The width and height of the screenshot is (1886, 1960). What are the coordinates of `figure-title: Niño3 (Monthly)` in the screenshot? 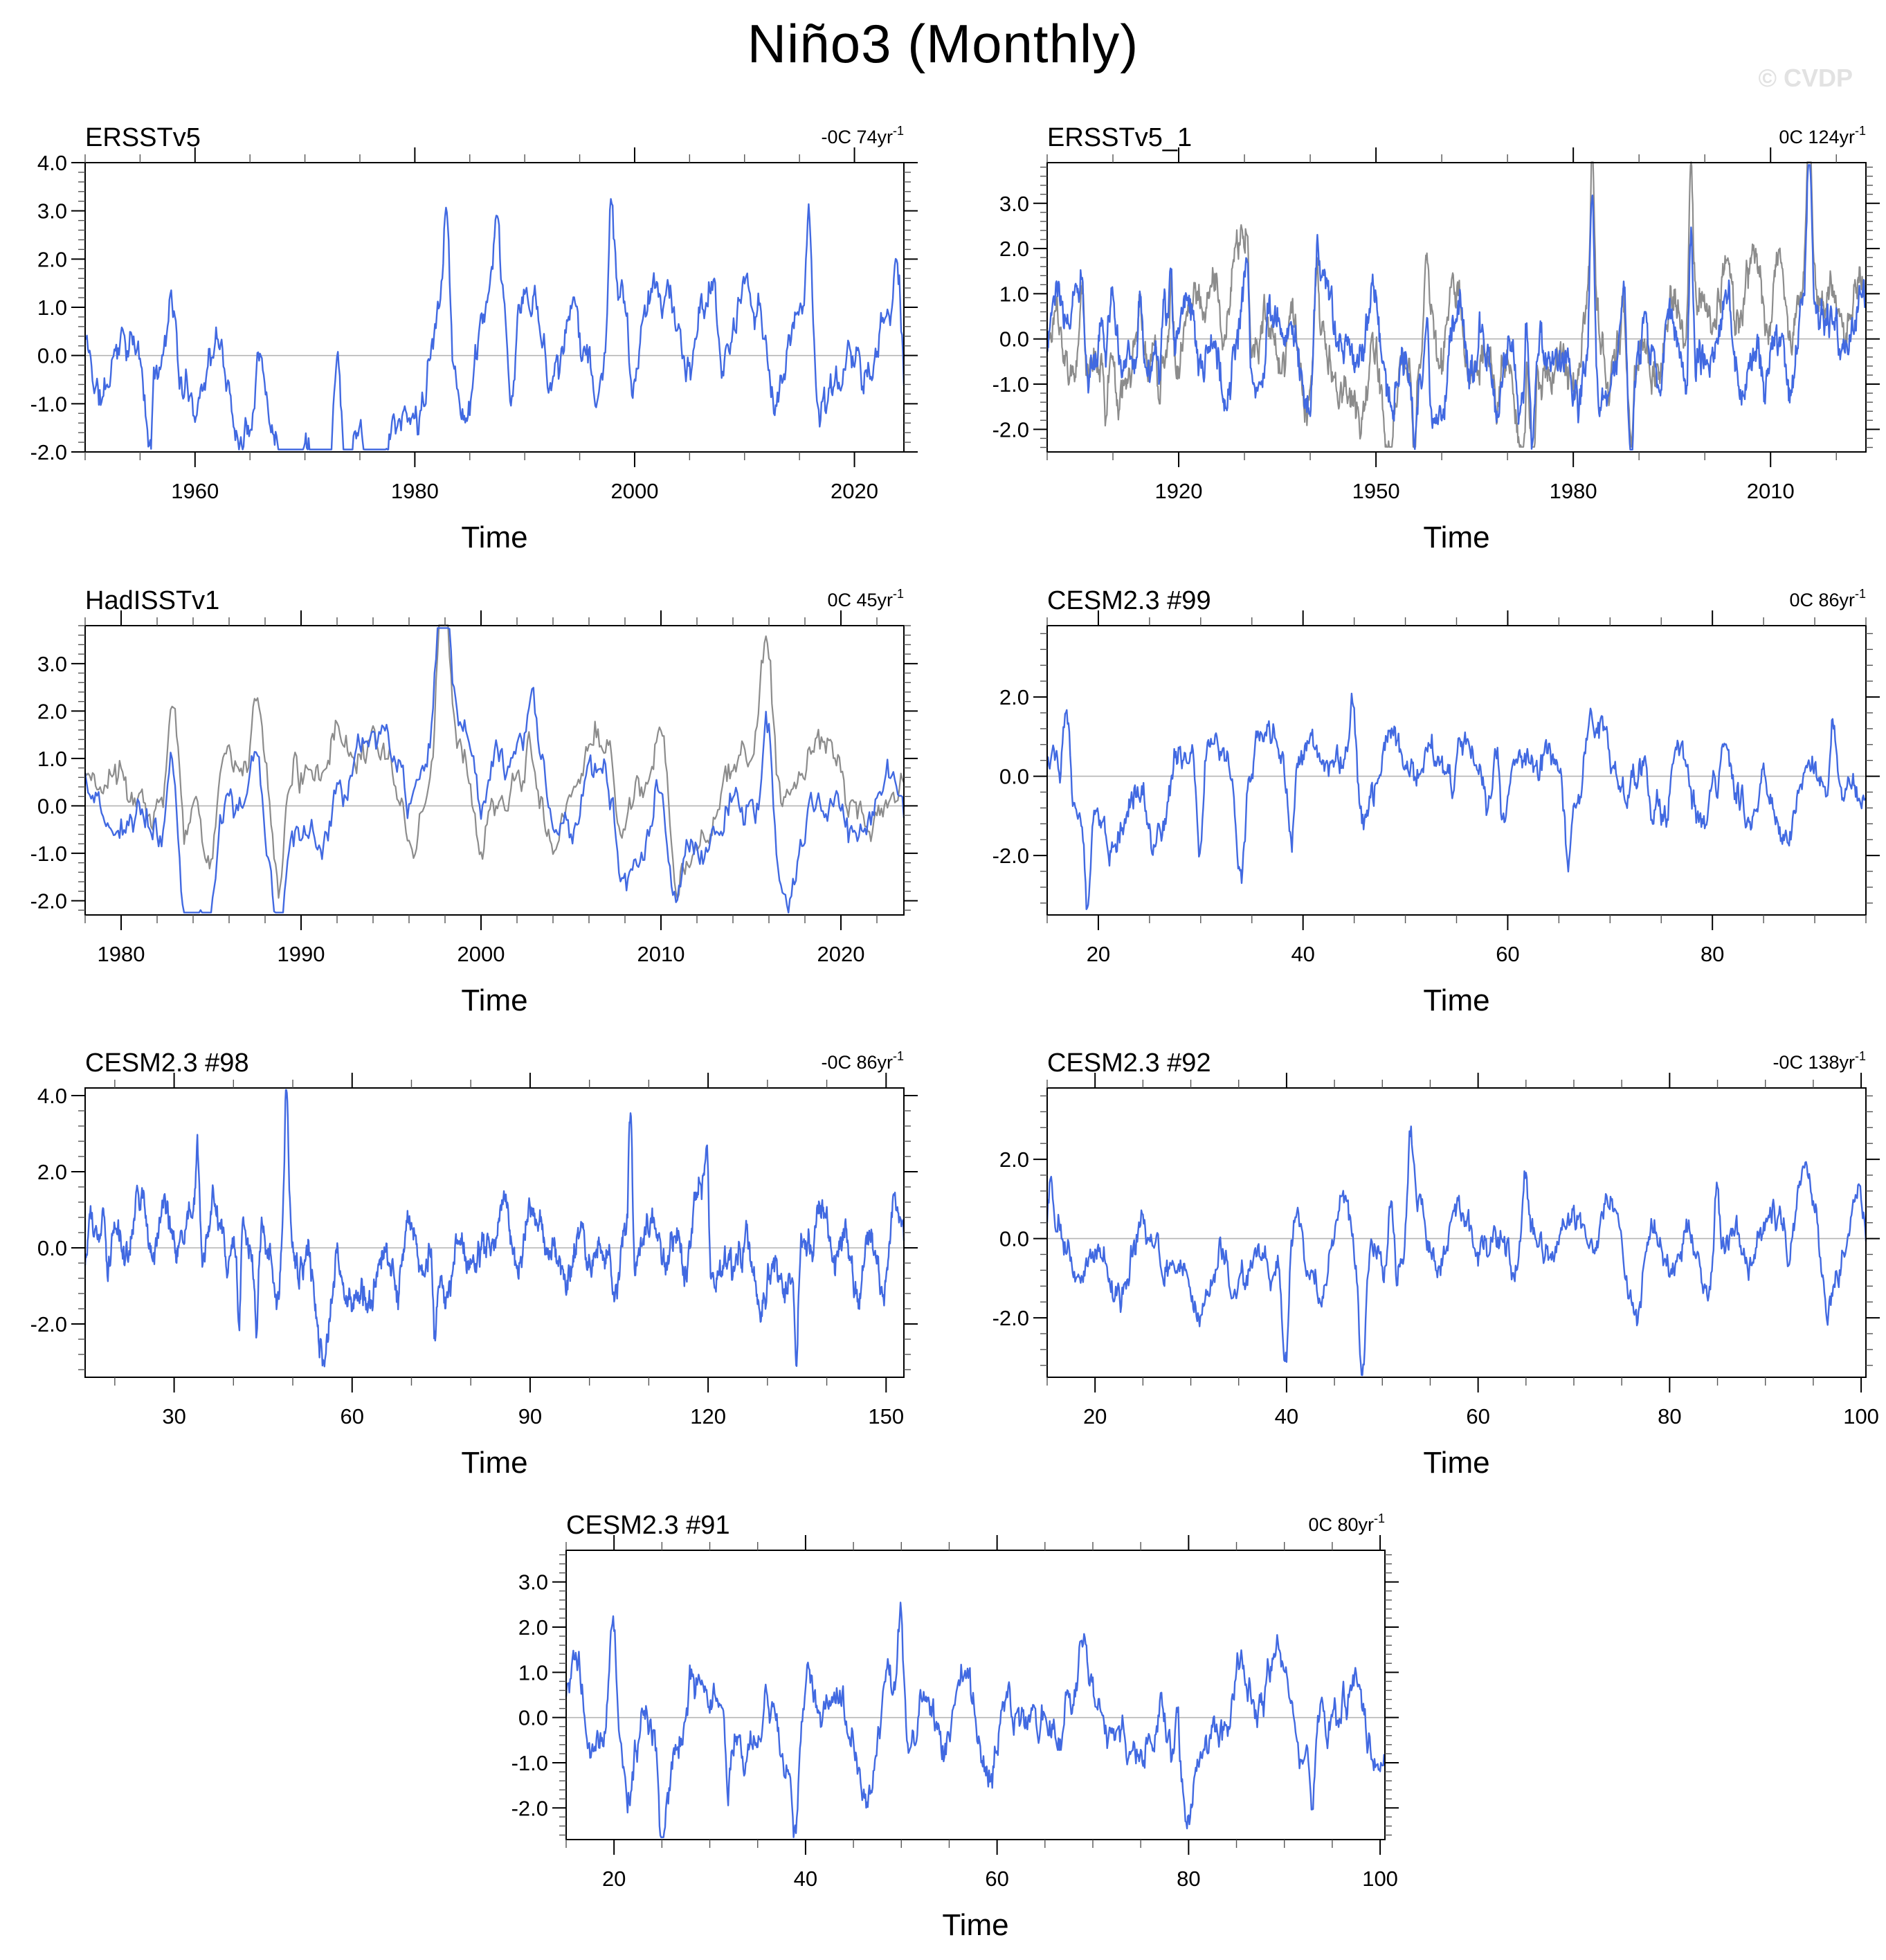 It's located at (943, 43).